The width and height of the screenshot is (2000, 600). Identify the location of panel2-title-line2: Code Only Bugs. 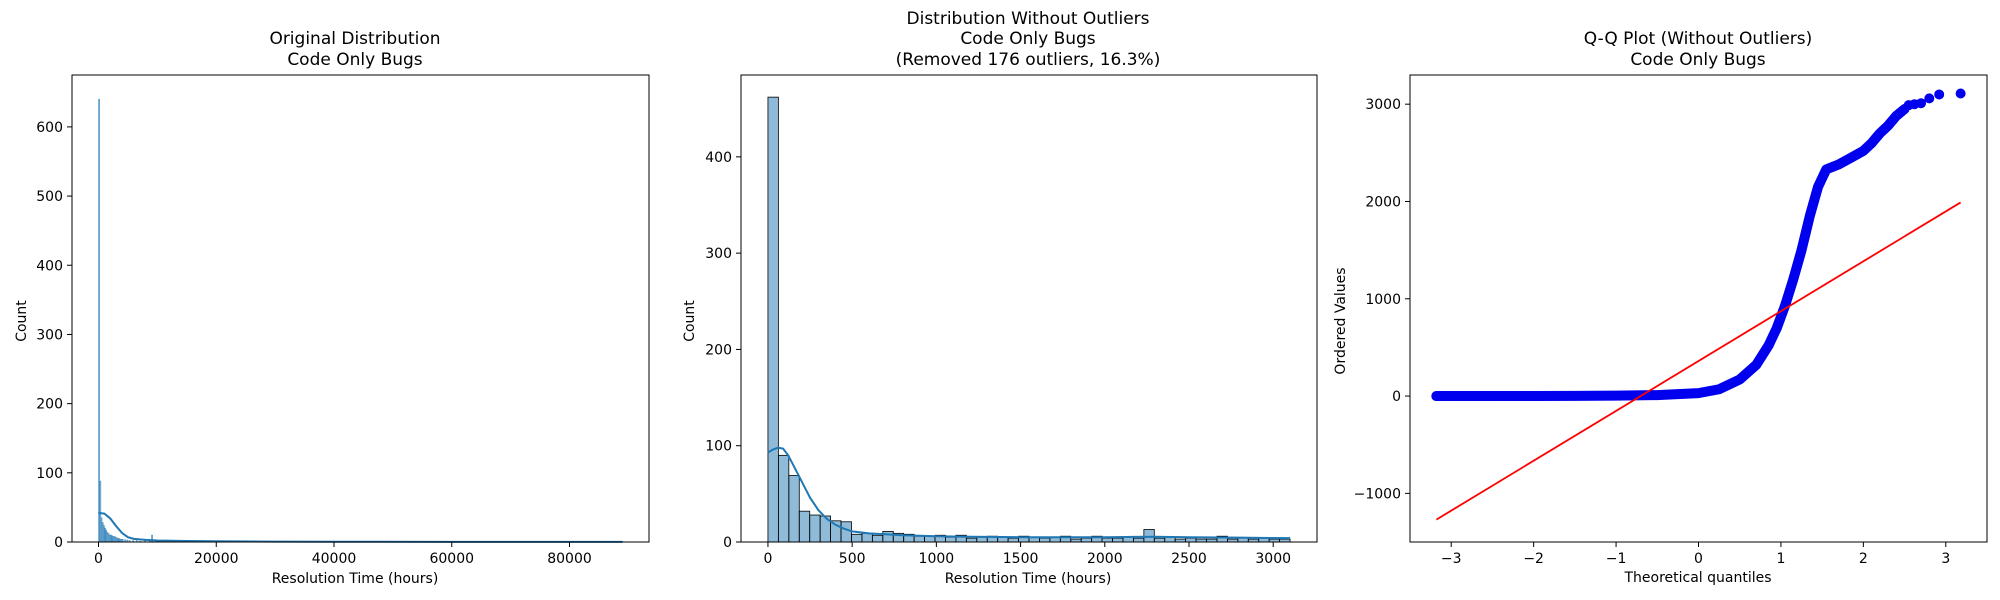
(1027, 39).